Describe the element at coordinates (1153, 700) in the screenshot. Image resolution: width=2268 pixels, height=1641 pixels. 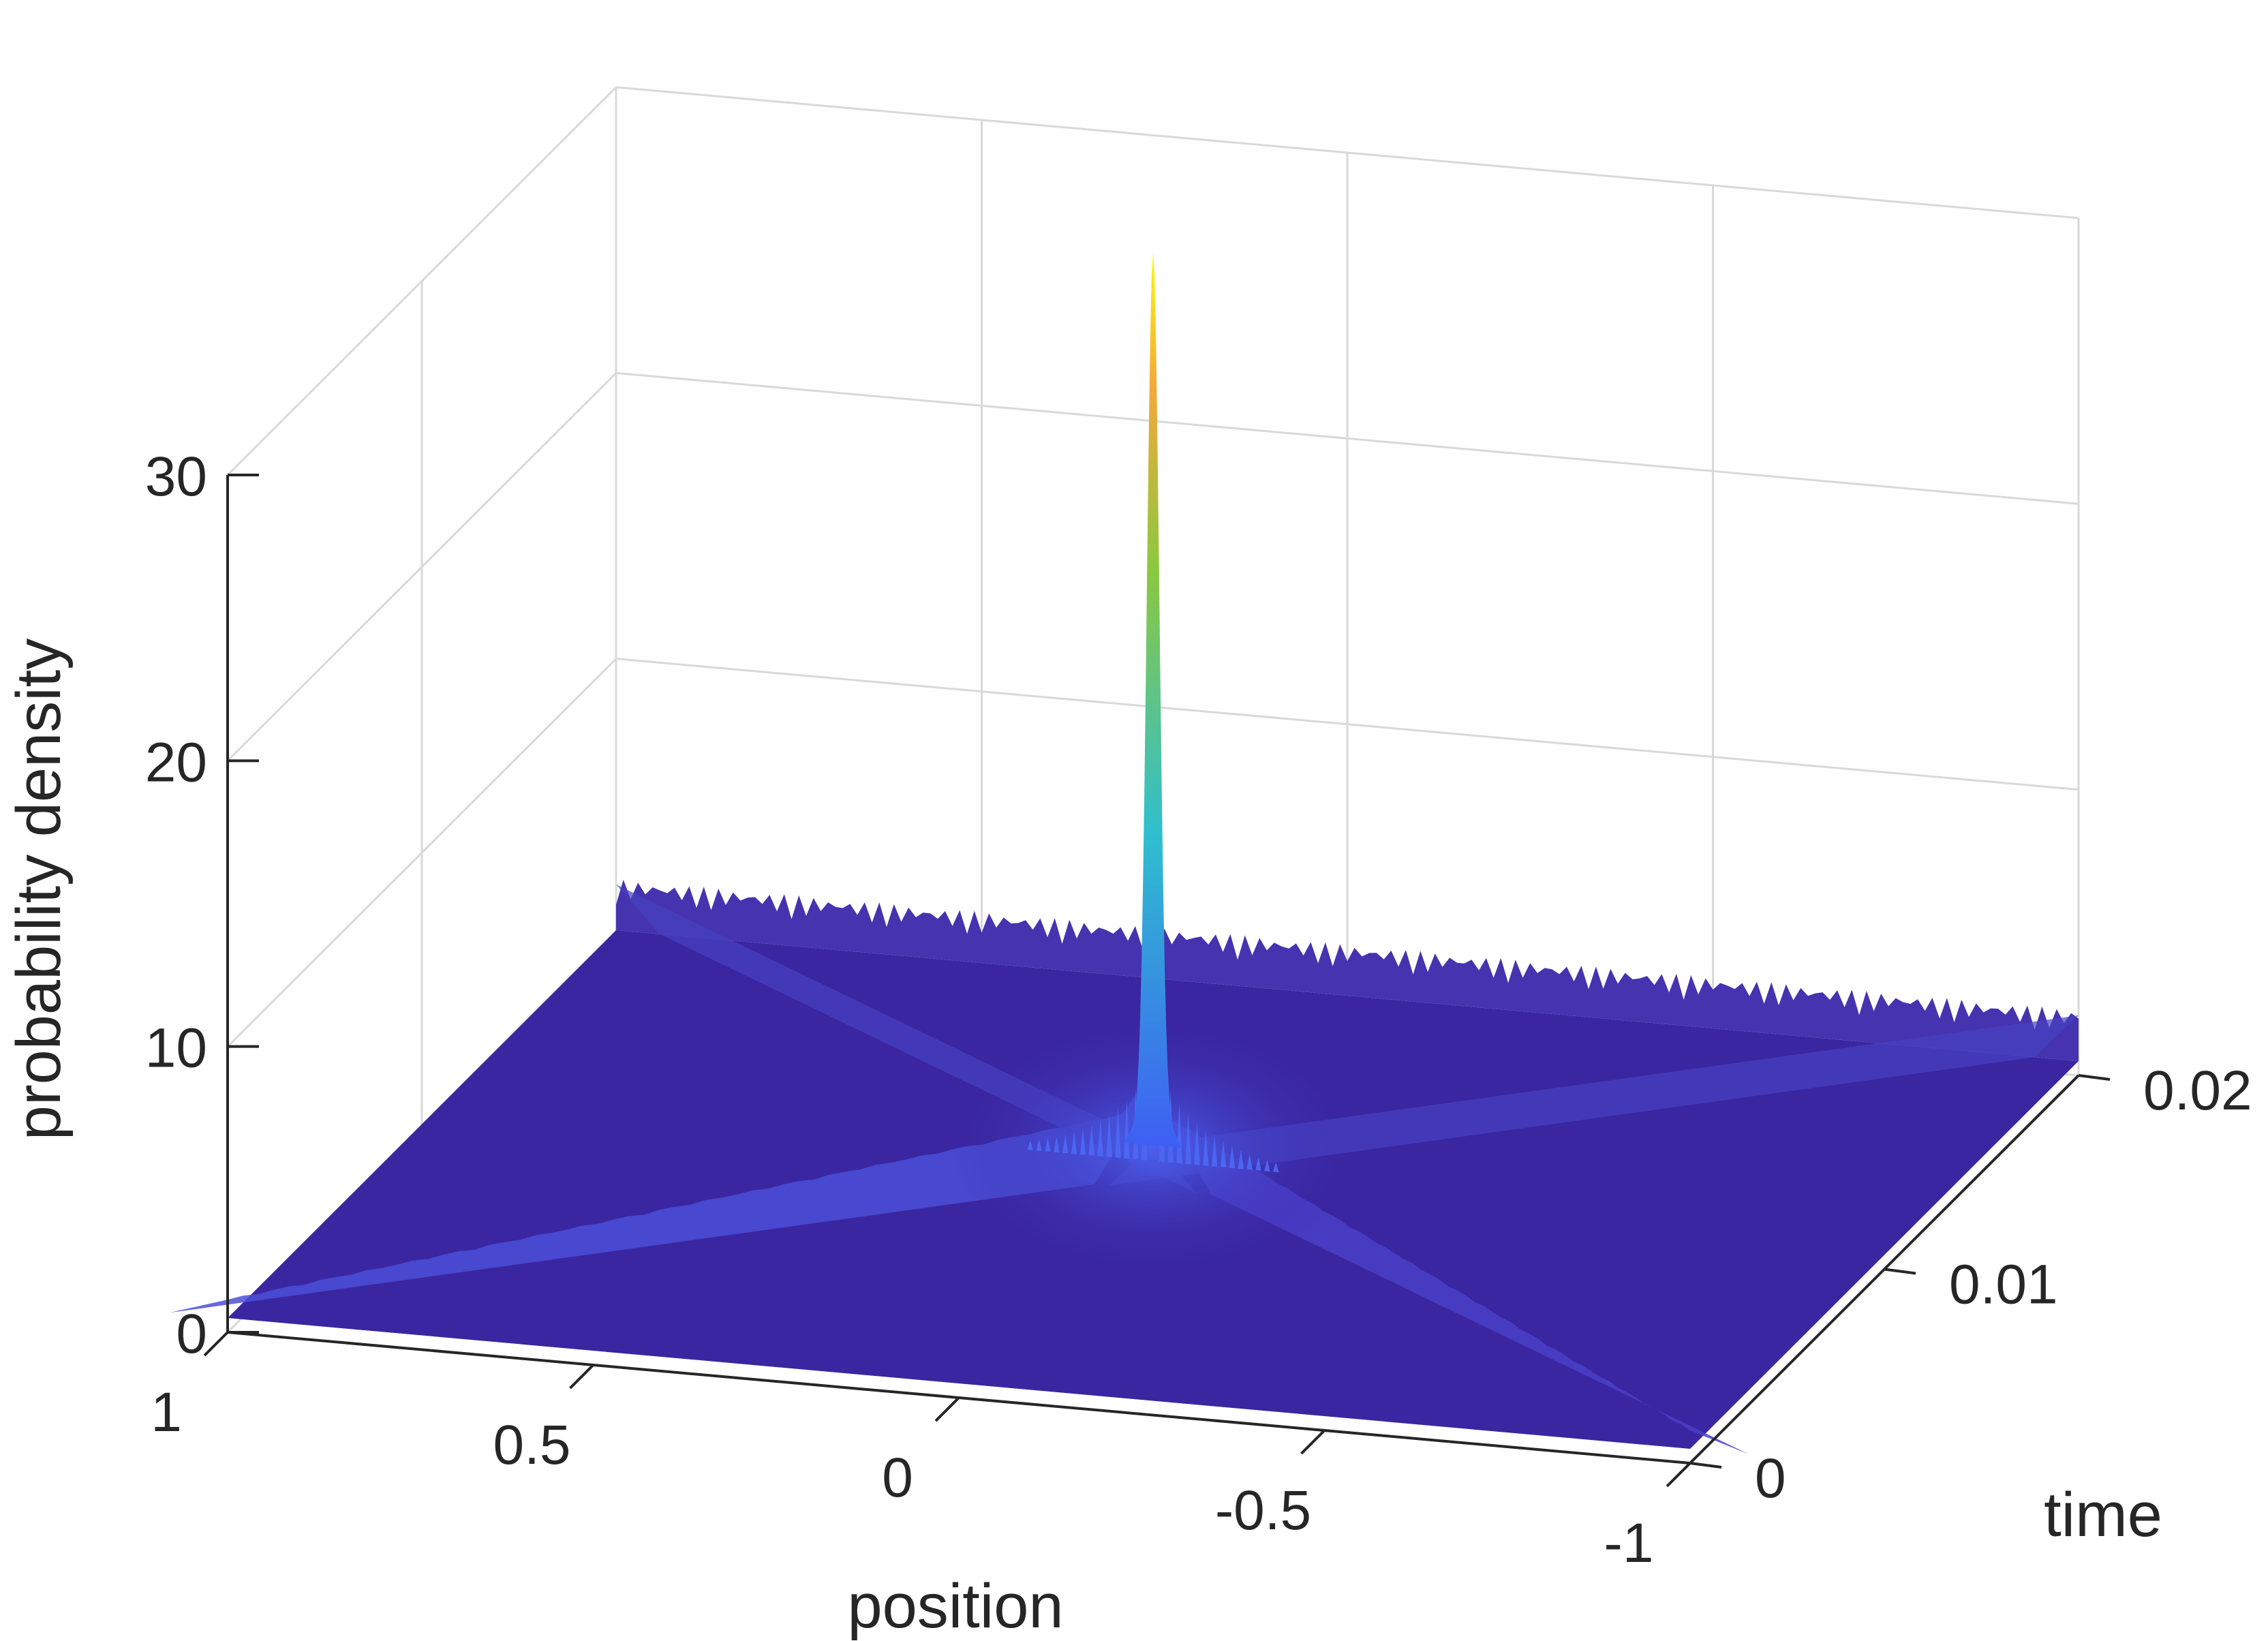
I see `probability-peak` at that location.